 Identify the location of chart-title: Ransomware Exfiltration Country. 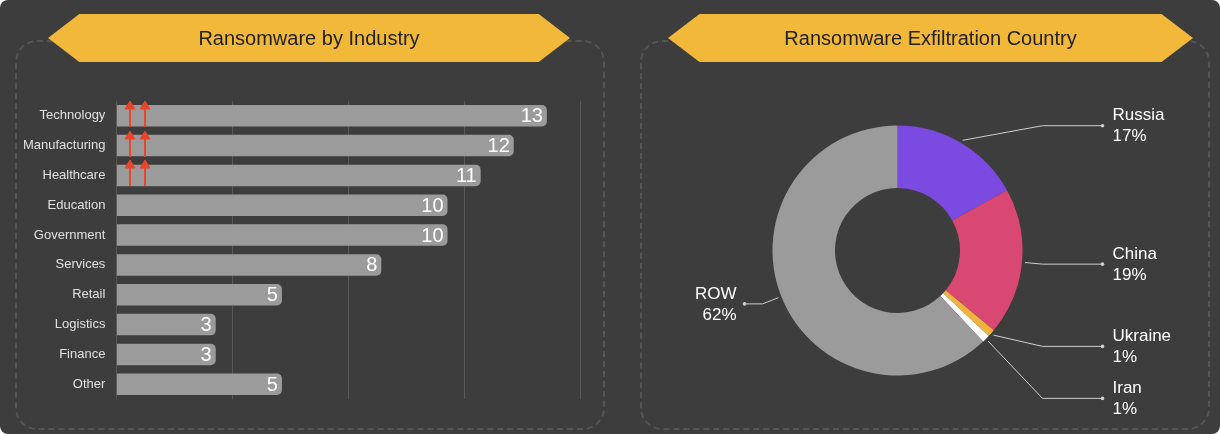
(930, 38).